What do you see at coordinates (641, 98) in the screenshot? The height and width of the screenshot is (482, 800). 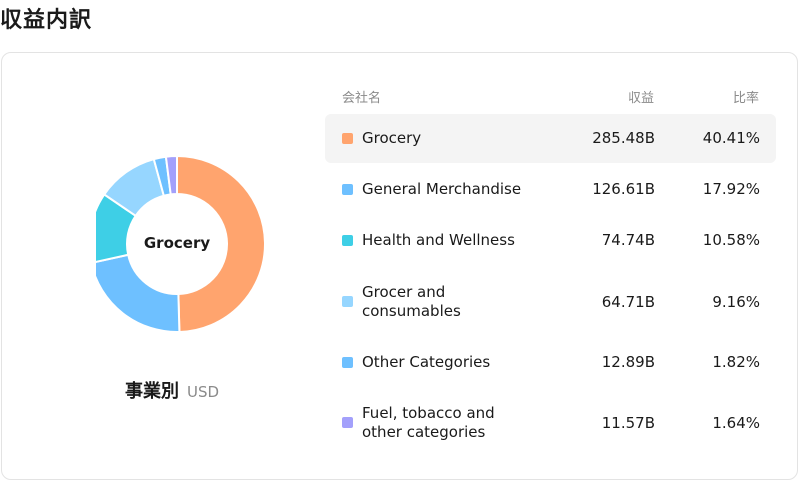 I see `header-revenue: 収益` at bounding box center [641, 98].